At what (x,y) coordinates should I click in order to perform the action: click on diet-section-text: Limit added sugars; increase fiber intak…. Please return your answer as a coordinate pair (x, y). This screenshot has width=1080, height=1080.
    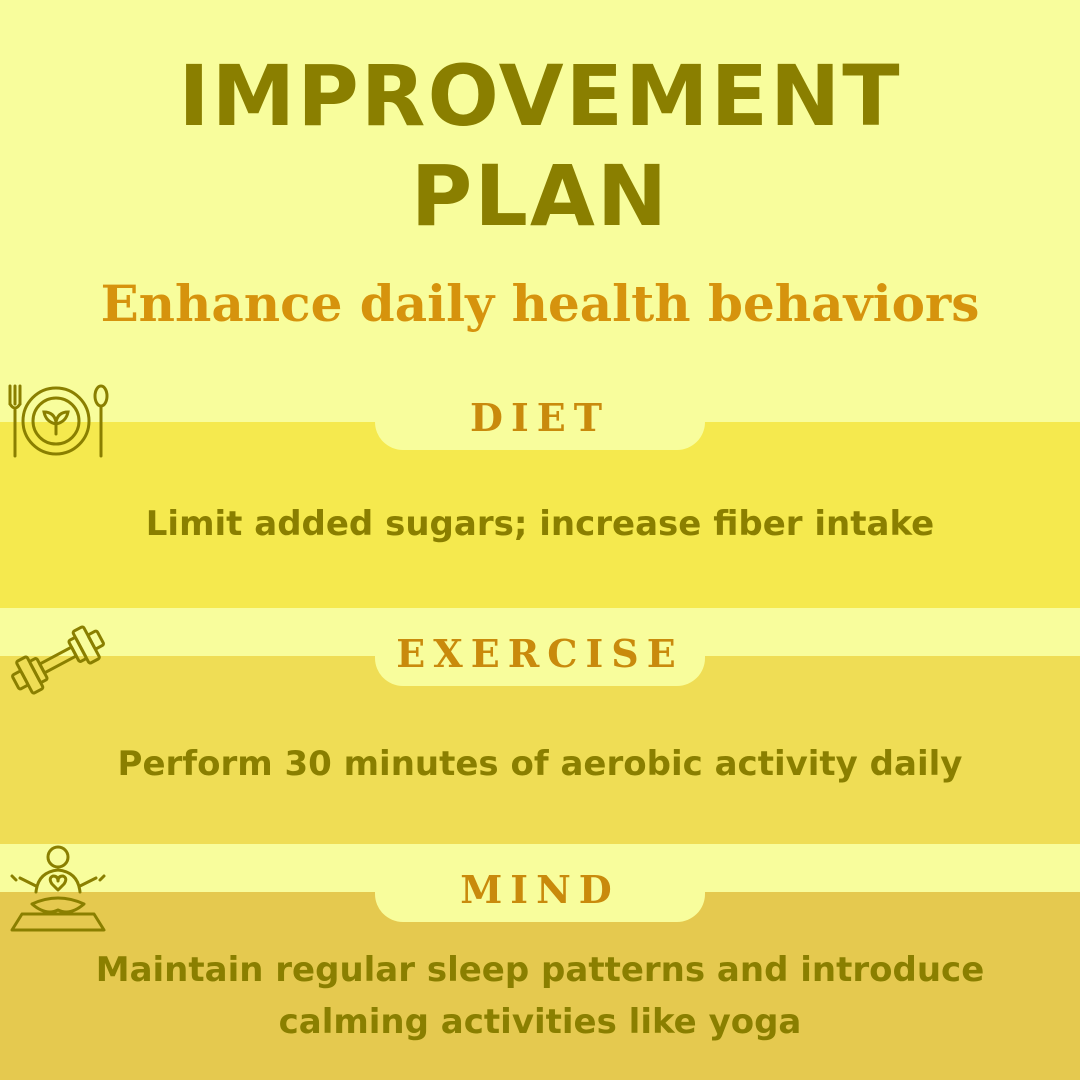
    Looking at the image, I should click on (540, 524).